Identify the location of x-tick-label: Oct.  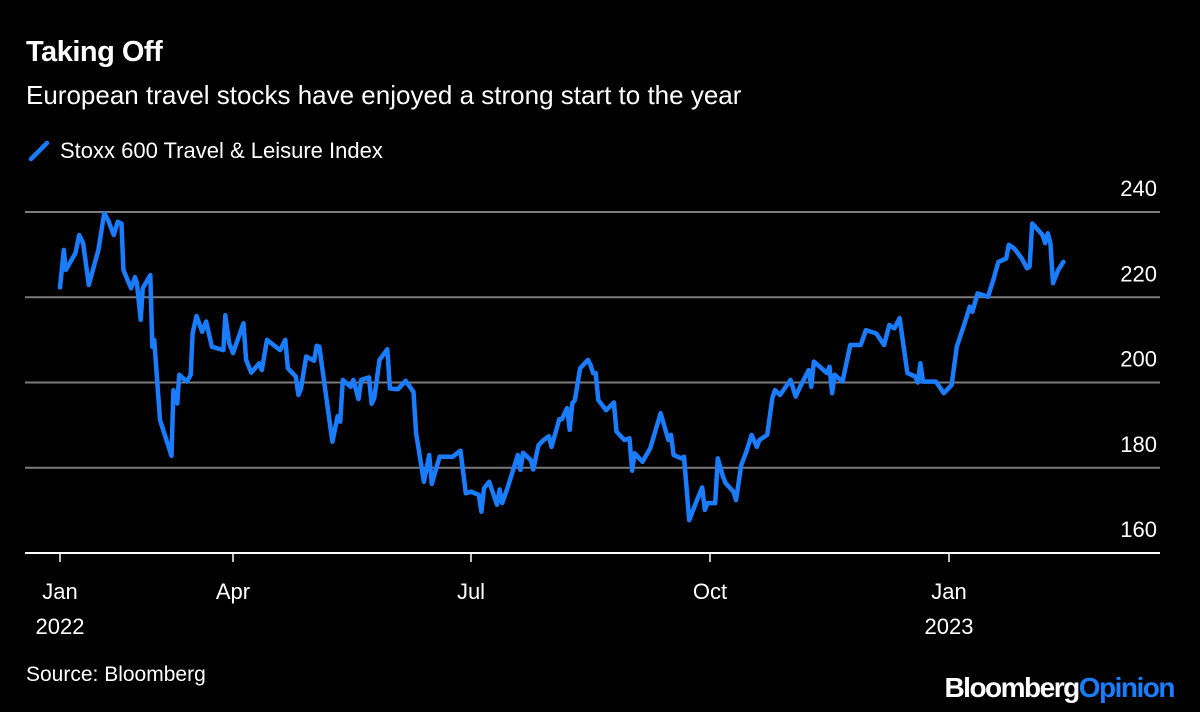
(710, 591).